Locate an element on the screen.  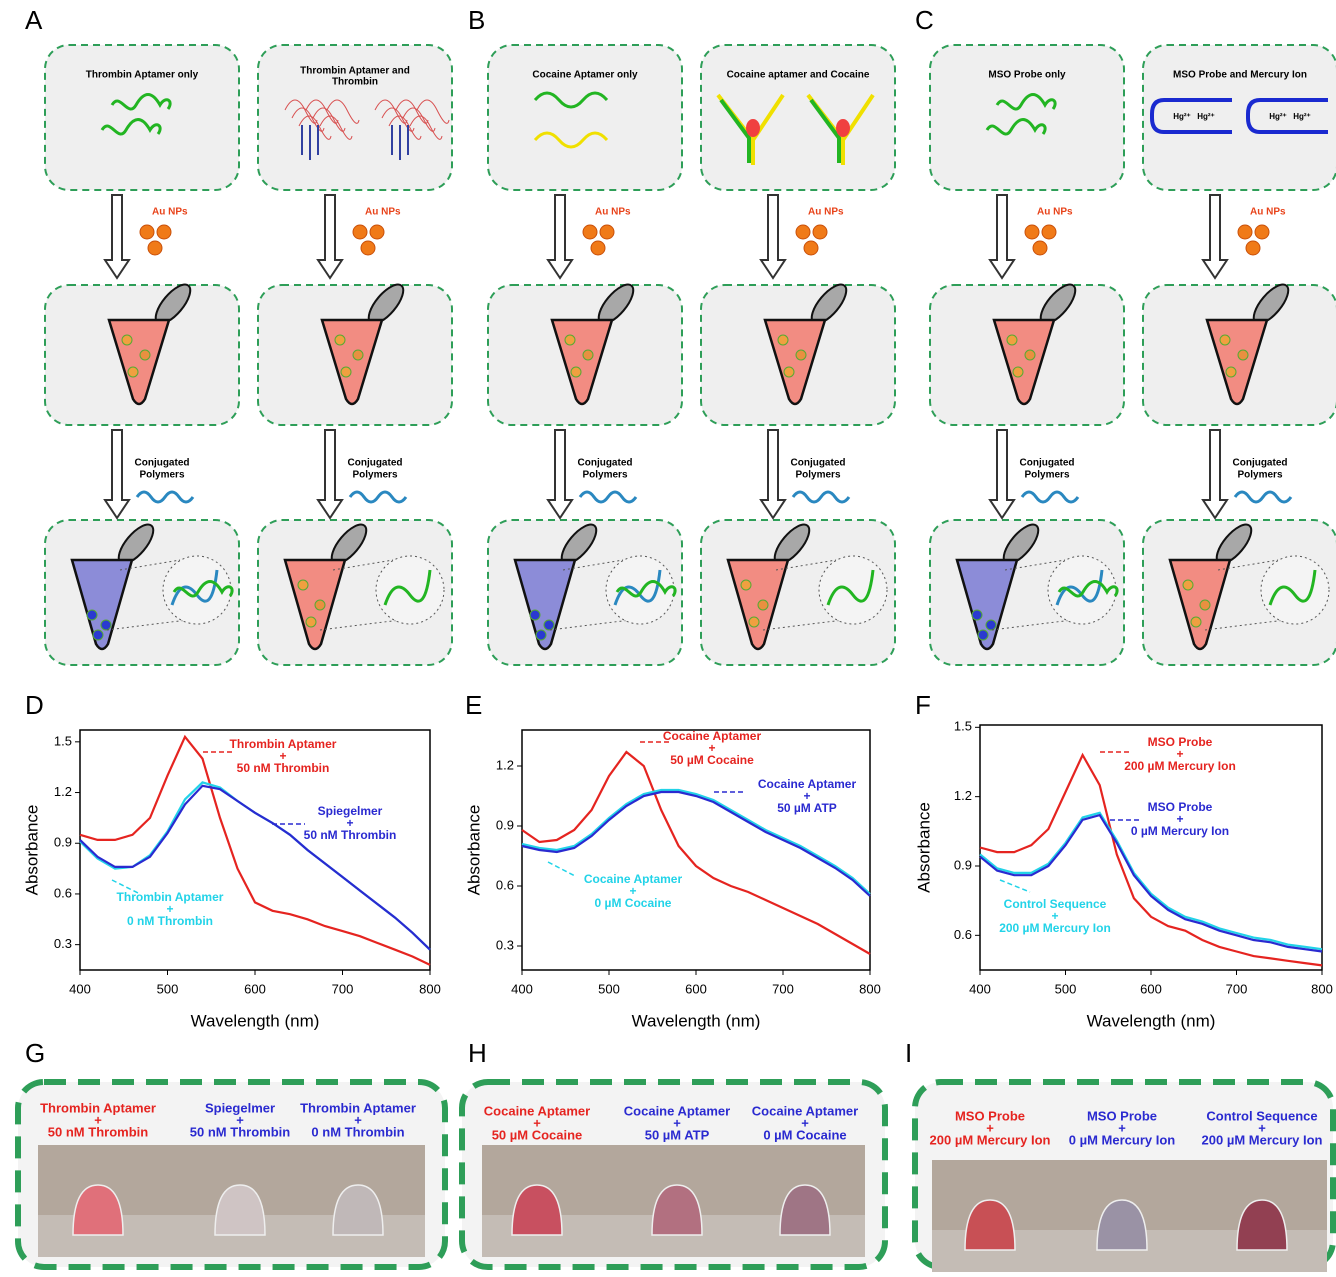
panel-label: D is located at coordinates (34, 705).